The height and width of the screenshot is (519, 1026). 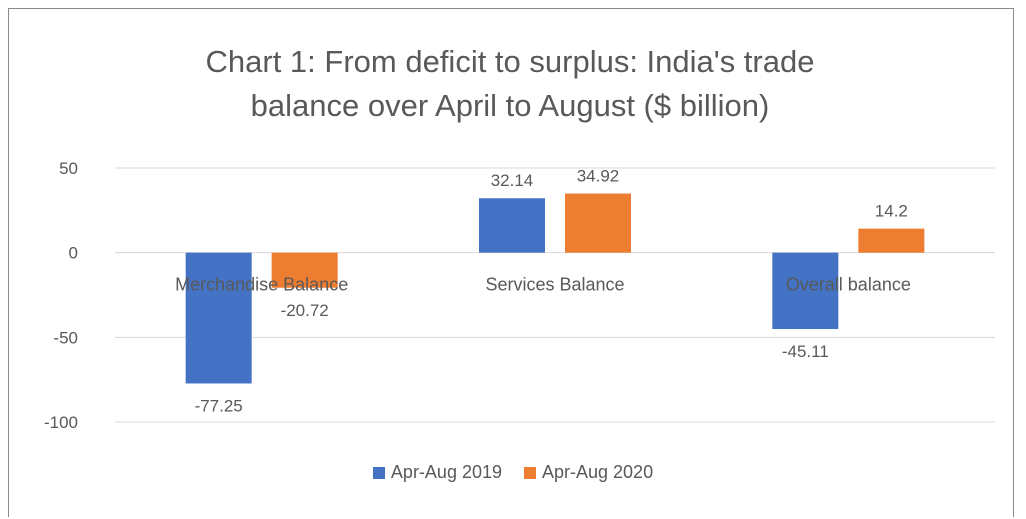 I want to click on y-tick-label-2: -50, so click(x=65, y=337).